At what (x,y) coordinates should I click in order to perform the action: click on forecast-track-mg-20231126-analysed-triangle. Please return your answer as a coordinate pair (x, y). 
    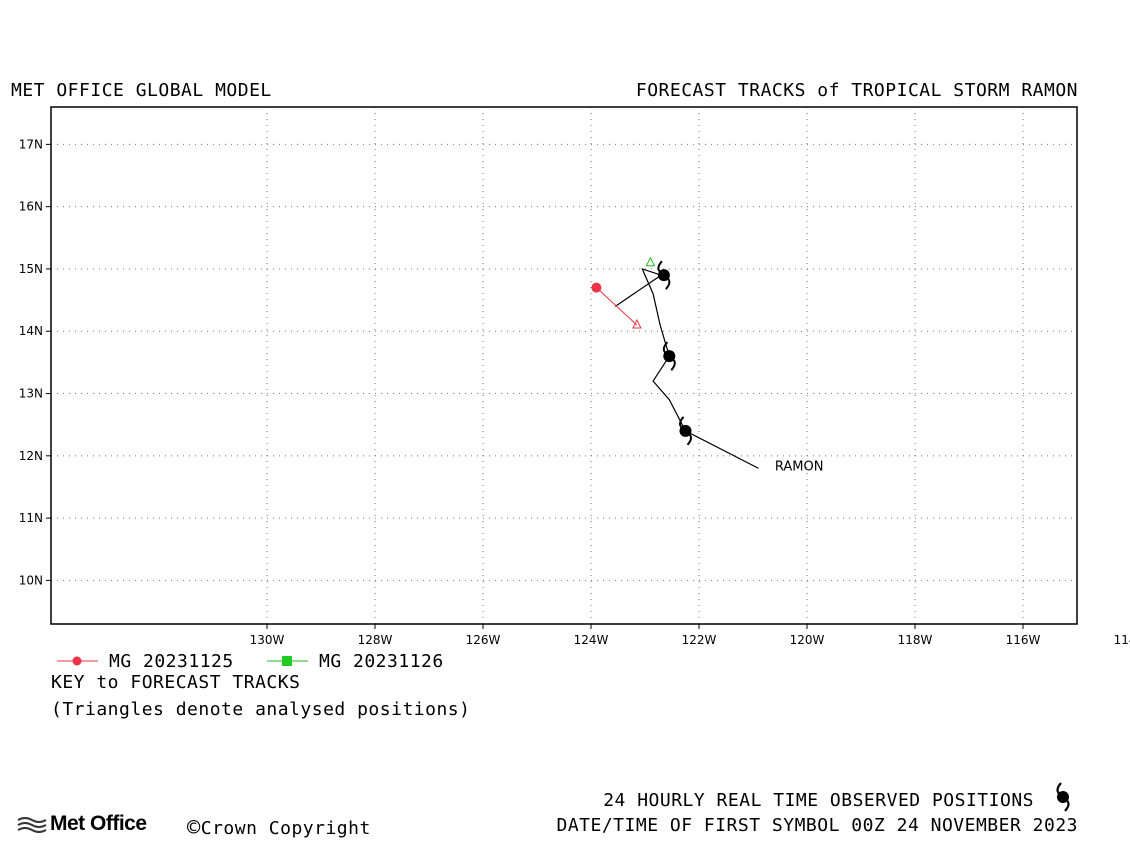
    Looking at the image, I should click on (650, 261).